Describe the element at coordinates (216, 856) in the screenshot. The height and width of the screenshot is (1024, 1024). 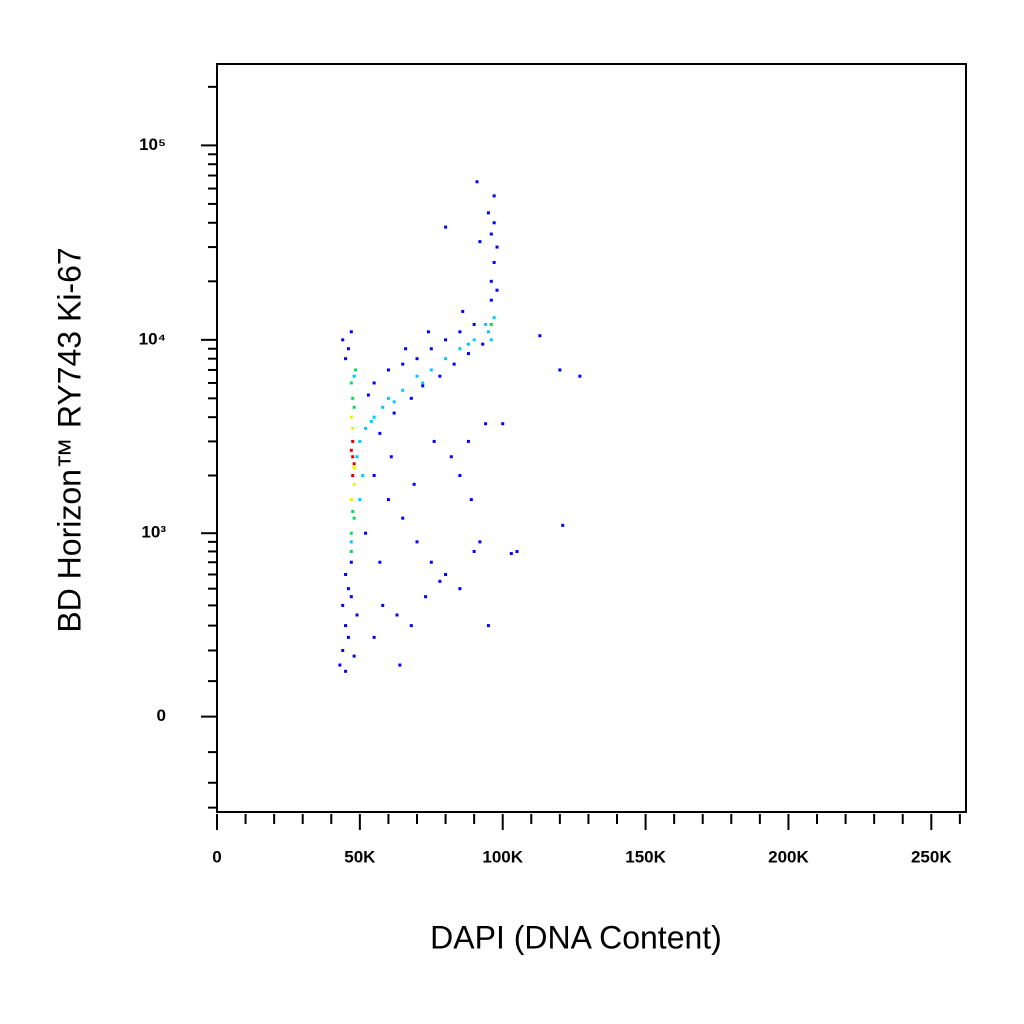
I see `x-tick-label: 0` at that location.